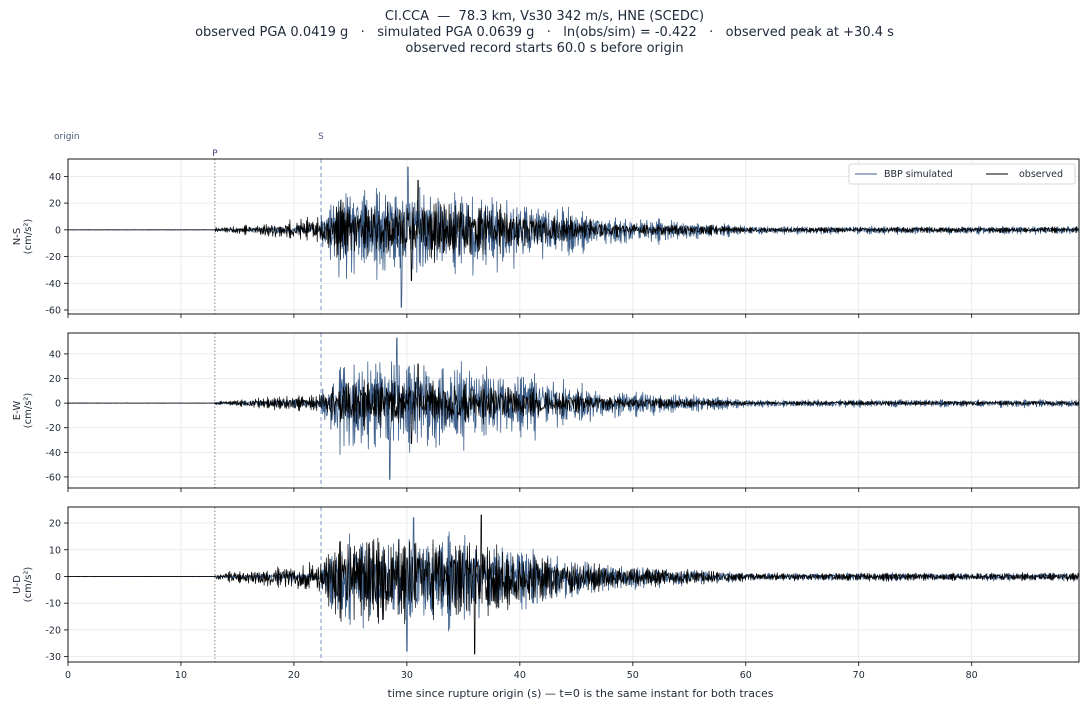 This screenshot has width=1089, height=710. I want to click on series-observed-ew, so click(573, 404).